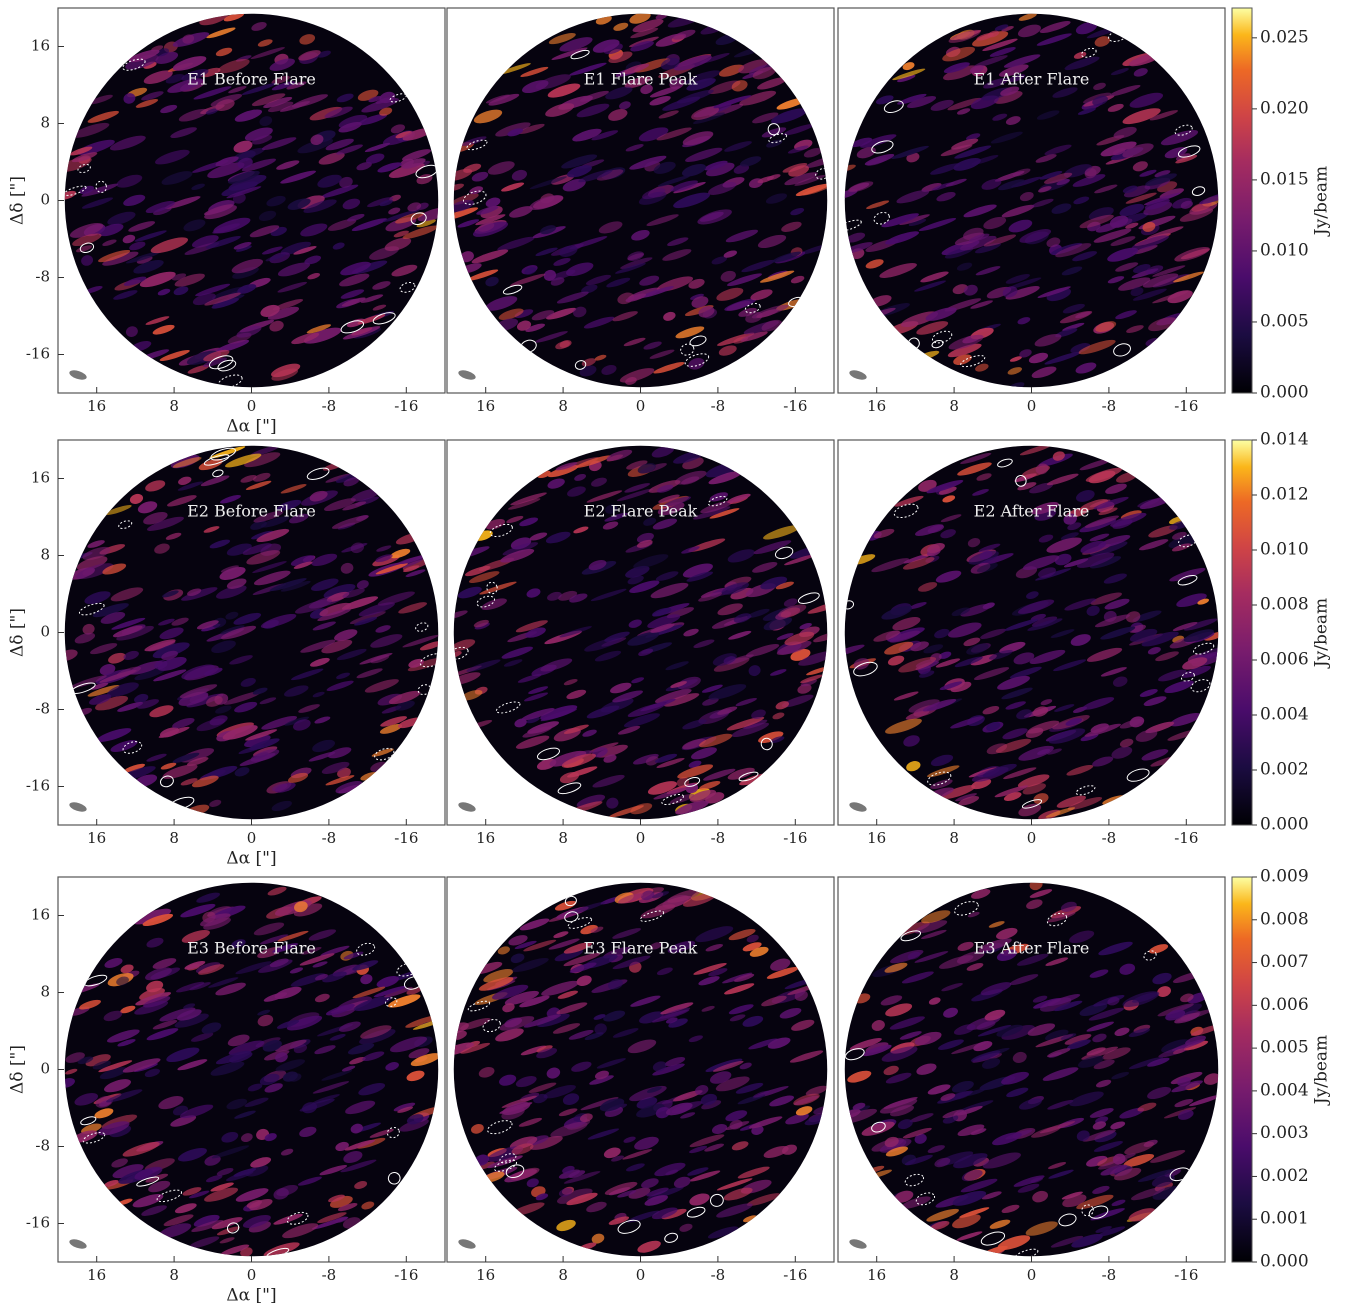  Describe the element at coordinates (1284, 715) in the screenshot. I see `colorbar-tick-label: 0.004` at that location.